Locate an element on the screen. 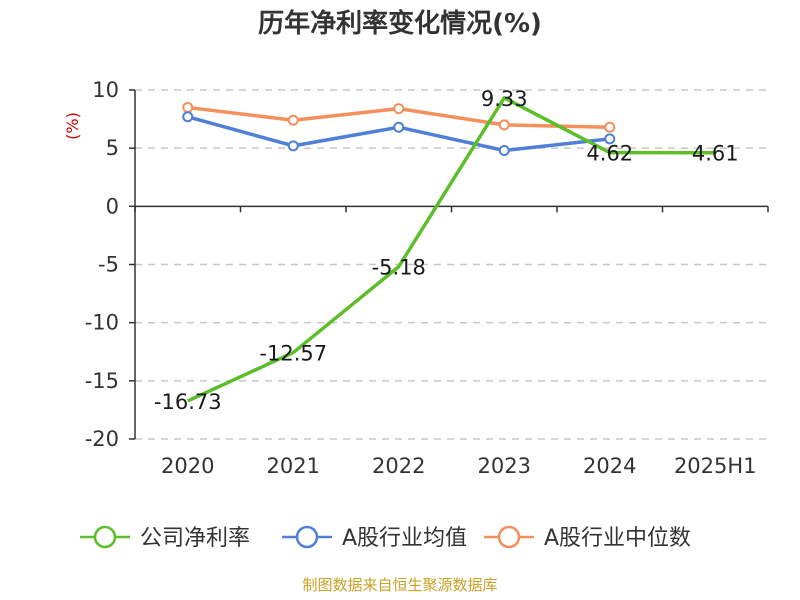 This screenshot has height=600, width=800. x-tick-label: 2022 is located at coordinates (398, 466).